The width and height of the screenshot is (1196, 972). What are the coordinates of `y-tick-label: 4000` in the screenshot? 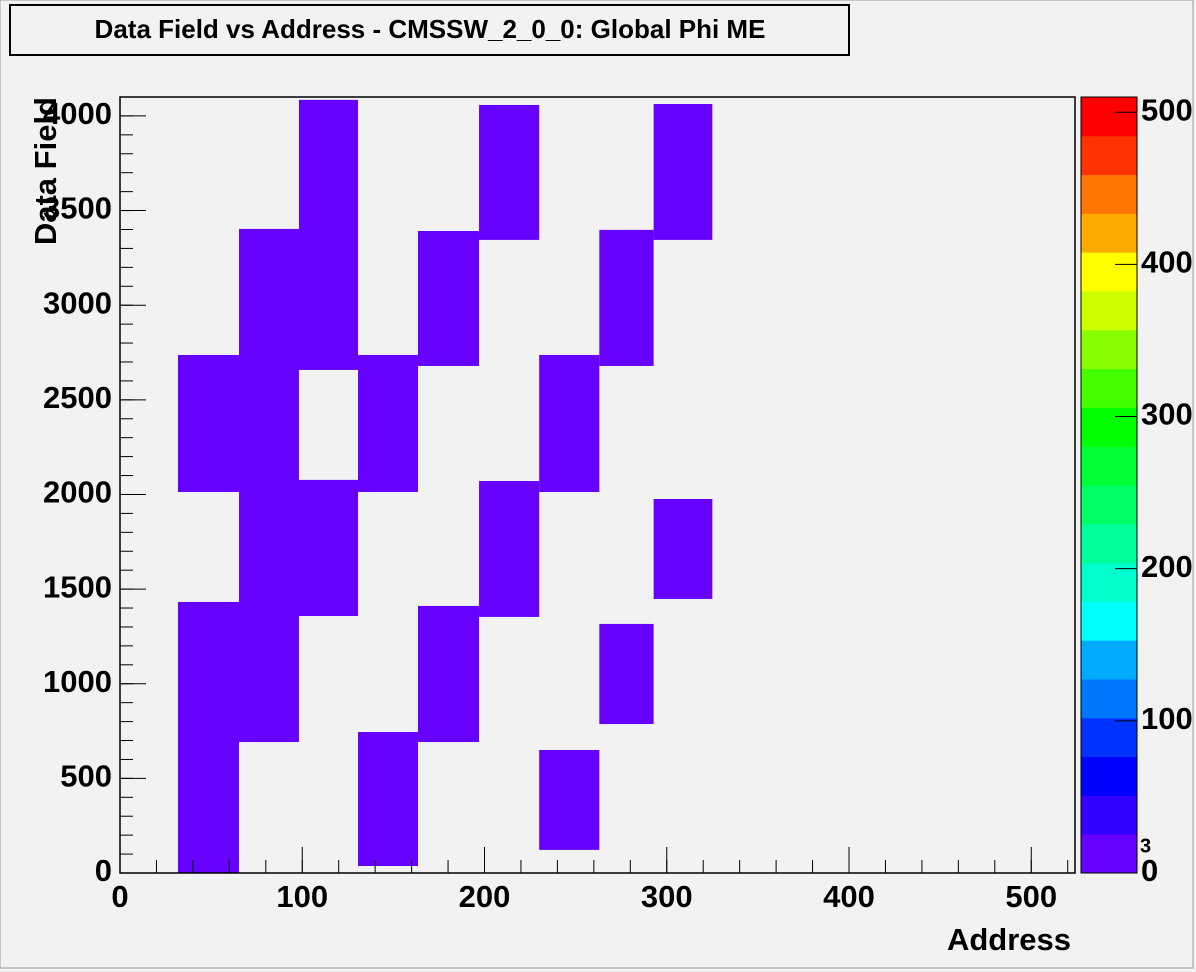 It's located at (77, 113).